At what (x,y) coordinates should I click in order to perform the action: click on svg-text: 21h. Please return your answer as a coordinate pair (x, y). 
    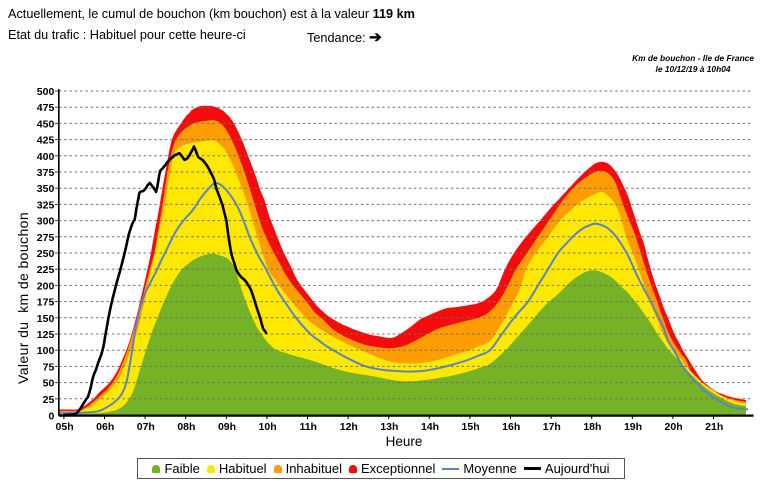
    Looking at the image, I should click on (714, 427).